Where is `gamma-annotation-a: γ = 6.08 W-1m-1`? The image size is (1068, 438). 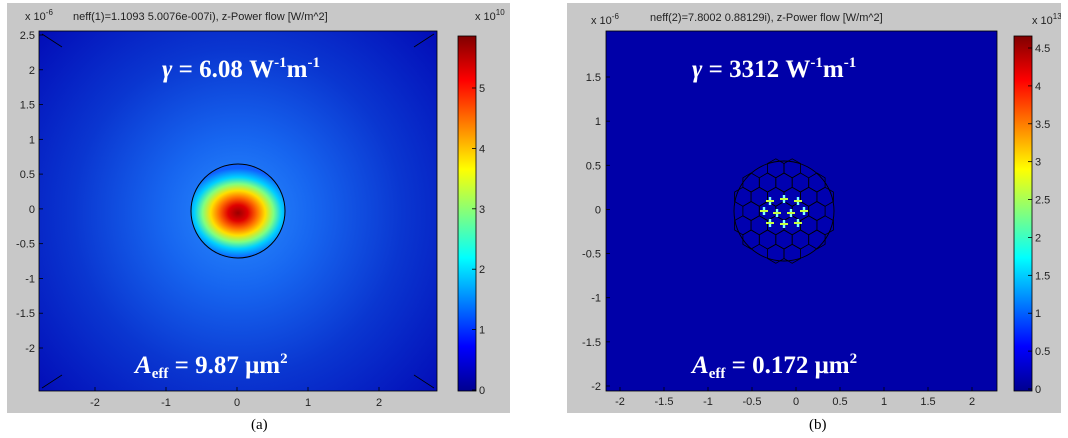
gamma-annotation-a: γ = 6.08 W-1m-1 is located at coordinates (241, 69).